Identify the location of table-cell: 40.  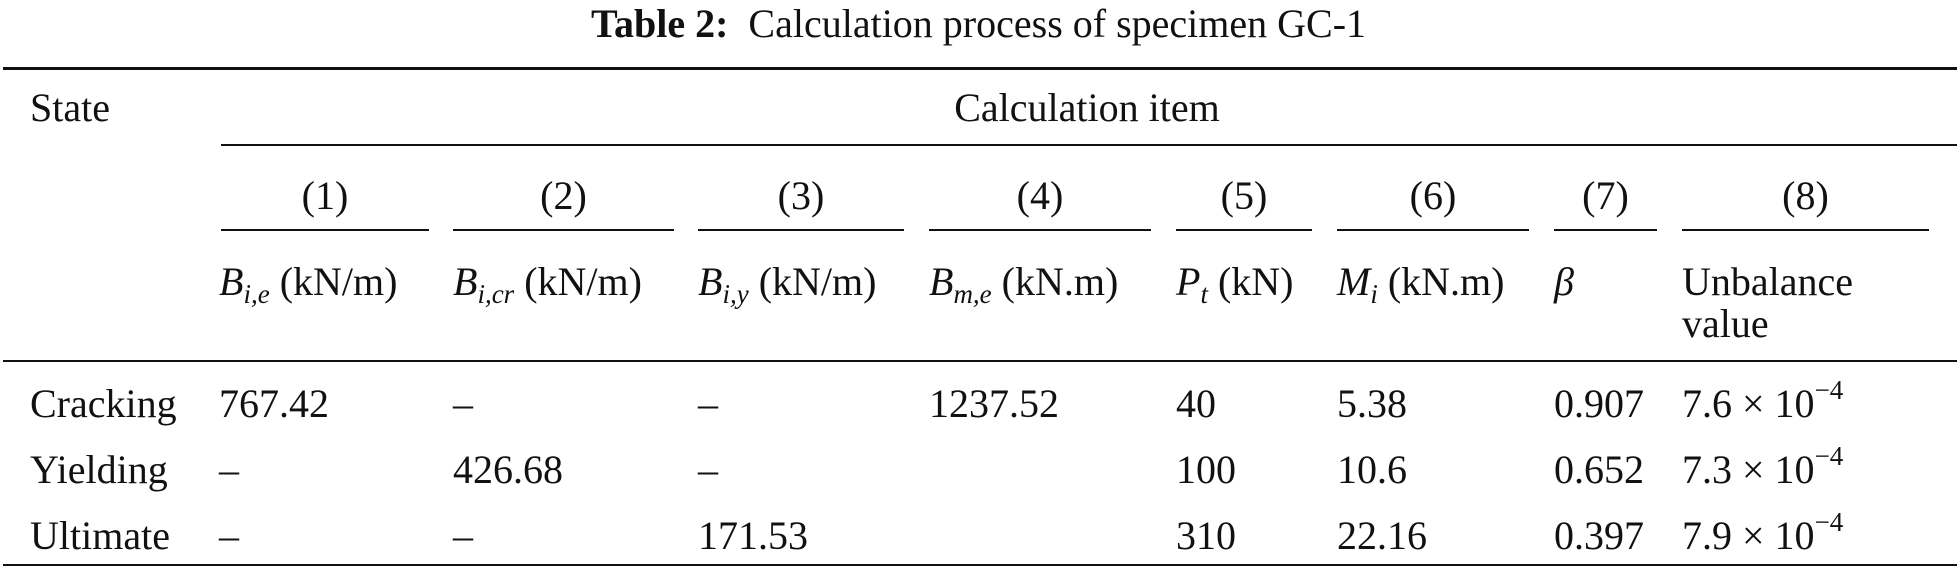
(1196, 403).